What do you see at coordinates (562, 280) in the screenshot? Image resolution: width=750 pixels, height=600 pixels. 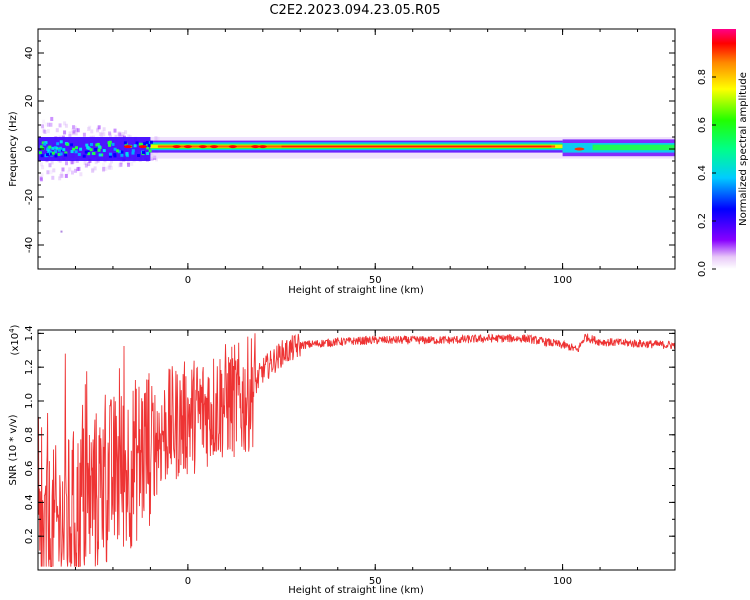 I see `spectrogram-xtick-label: 100` at bounding box center [562, 280].